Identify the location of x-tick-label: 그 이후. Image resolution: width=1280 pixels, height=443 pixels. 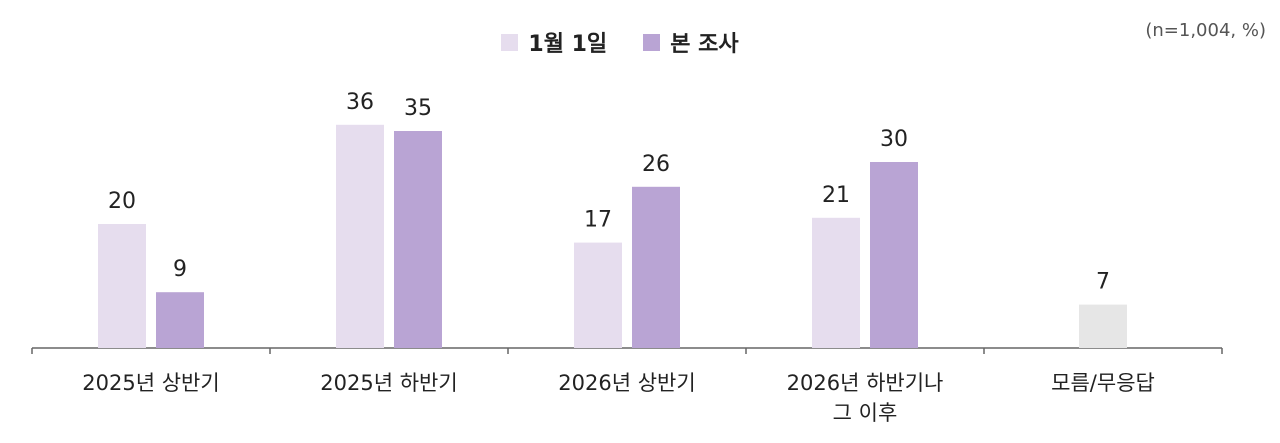
(865, 413).